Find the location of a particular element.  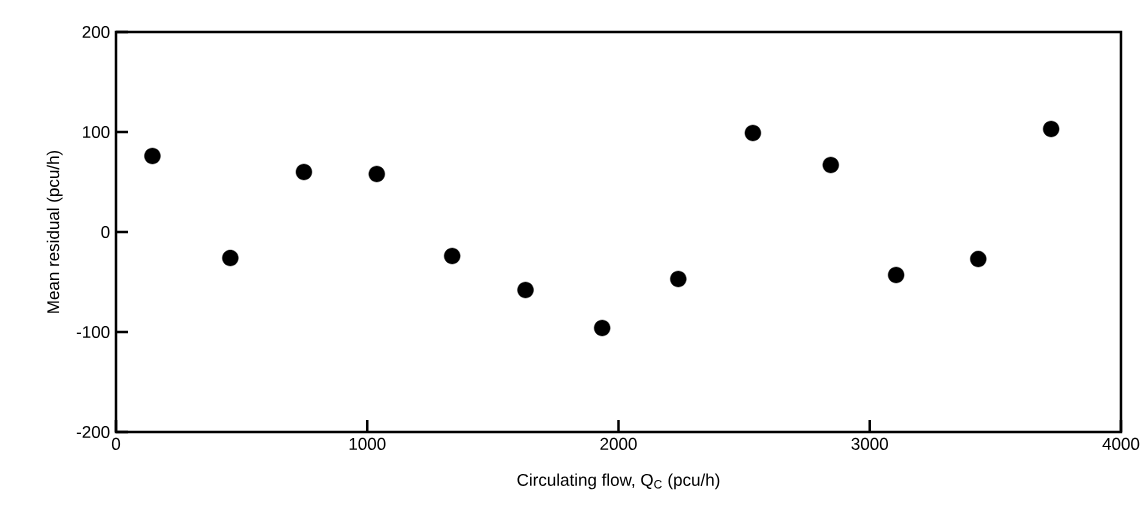

x-tick-label: 2000 is located at coordinates (618, 443).